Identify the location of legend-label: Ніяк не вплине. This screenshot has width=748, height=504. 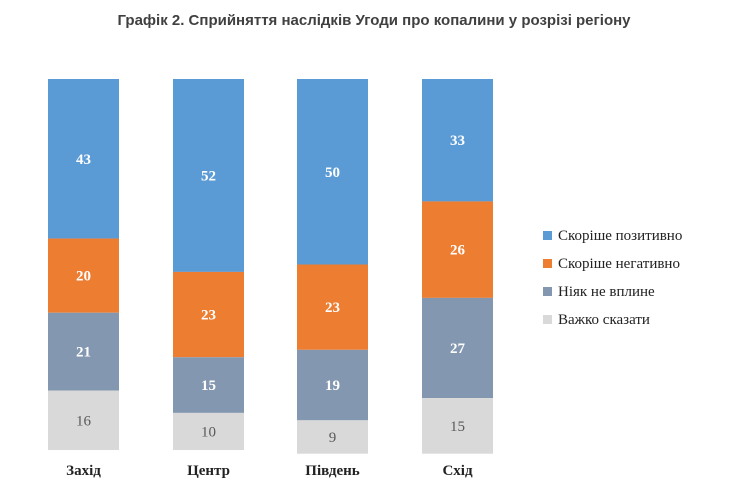
(606, 292).